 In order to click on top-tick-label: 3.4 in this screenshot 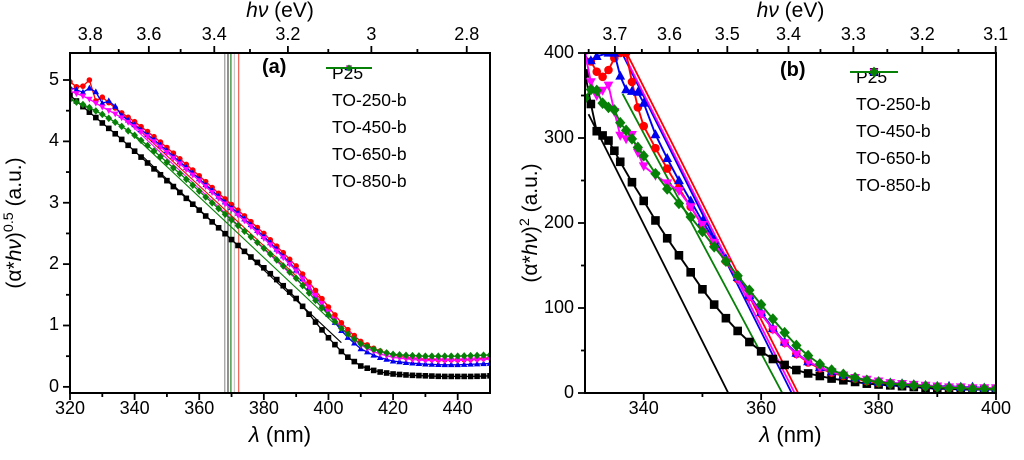, I will do `click(788, 34)`.